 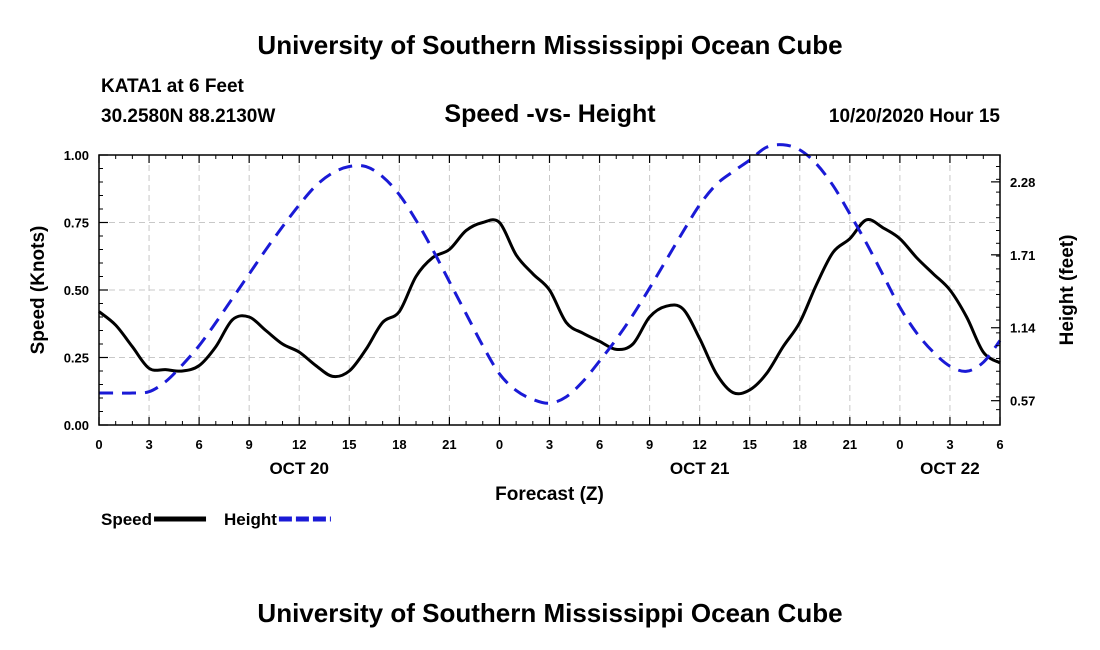 I want to click on y-left-tick-label: 0.00, so click(x=76, y=425).